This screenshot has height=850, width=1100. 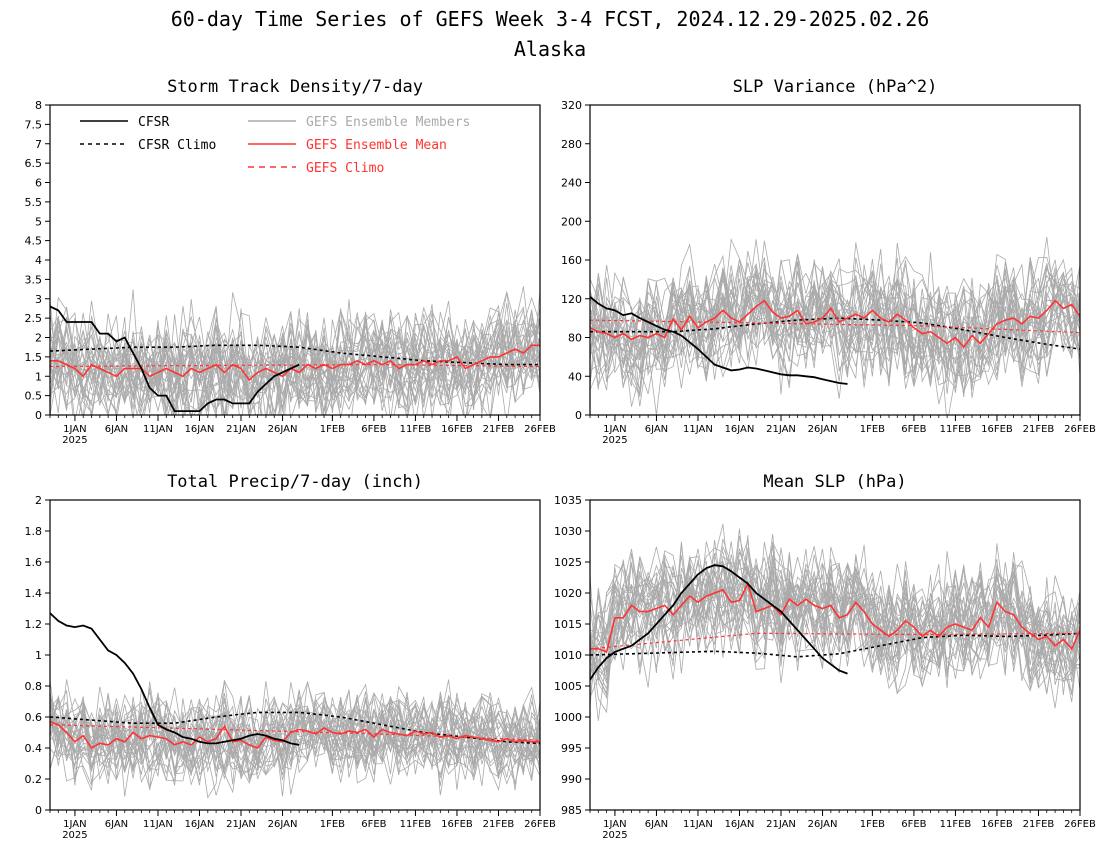 I want to click on panel-title-storm-track: Storm Track Density/7-day, so click(x=295, y=87).